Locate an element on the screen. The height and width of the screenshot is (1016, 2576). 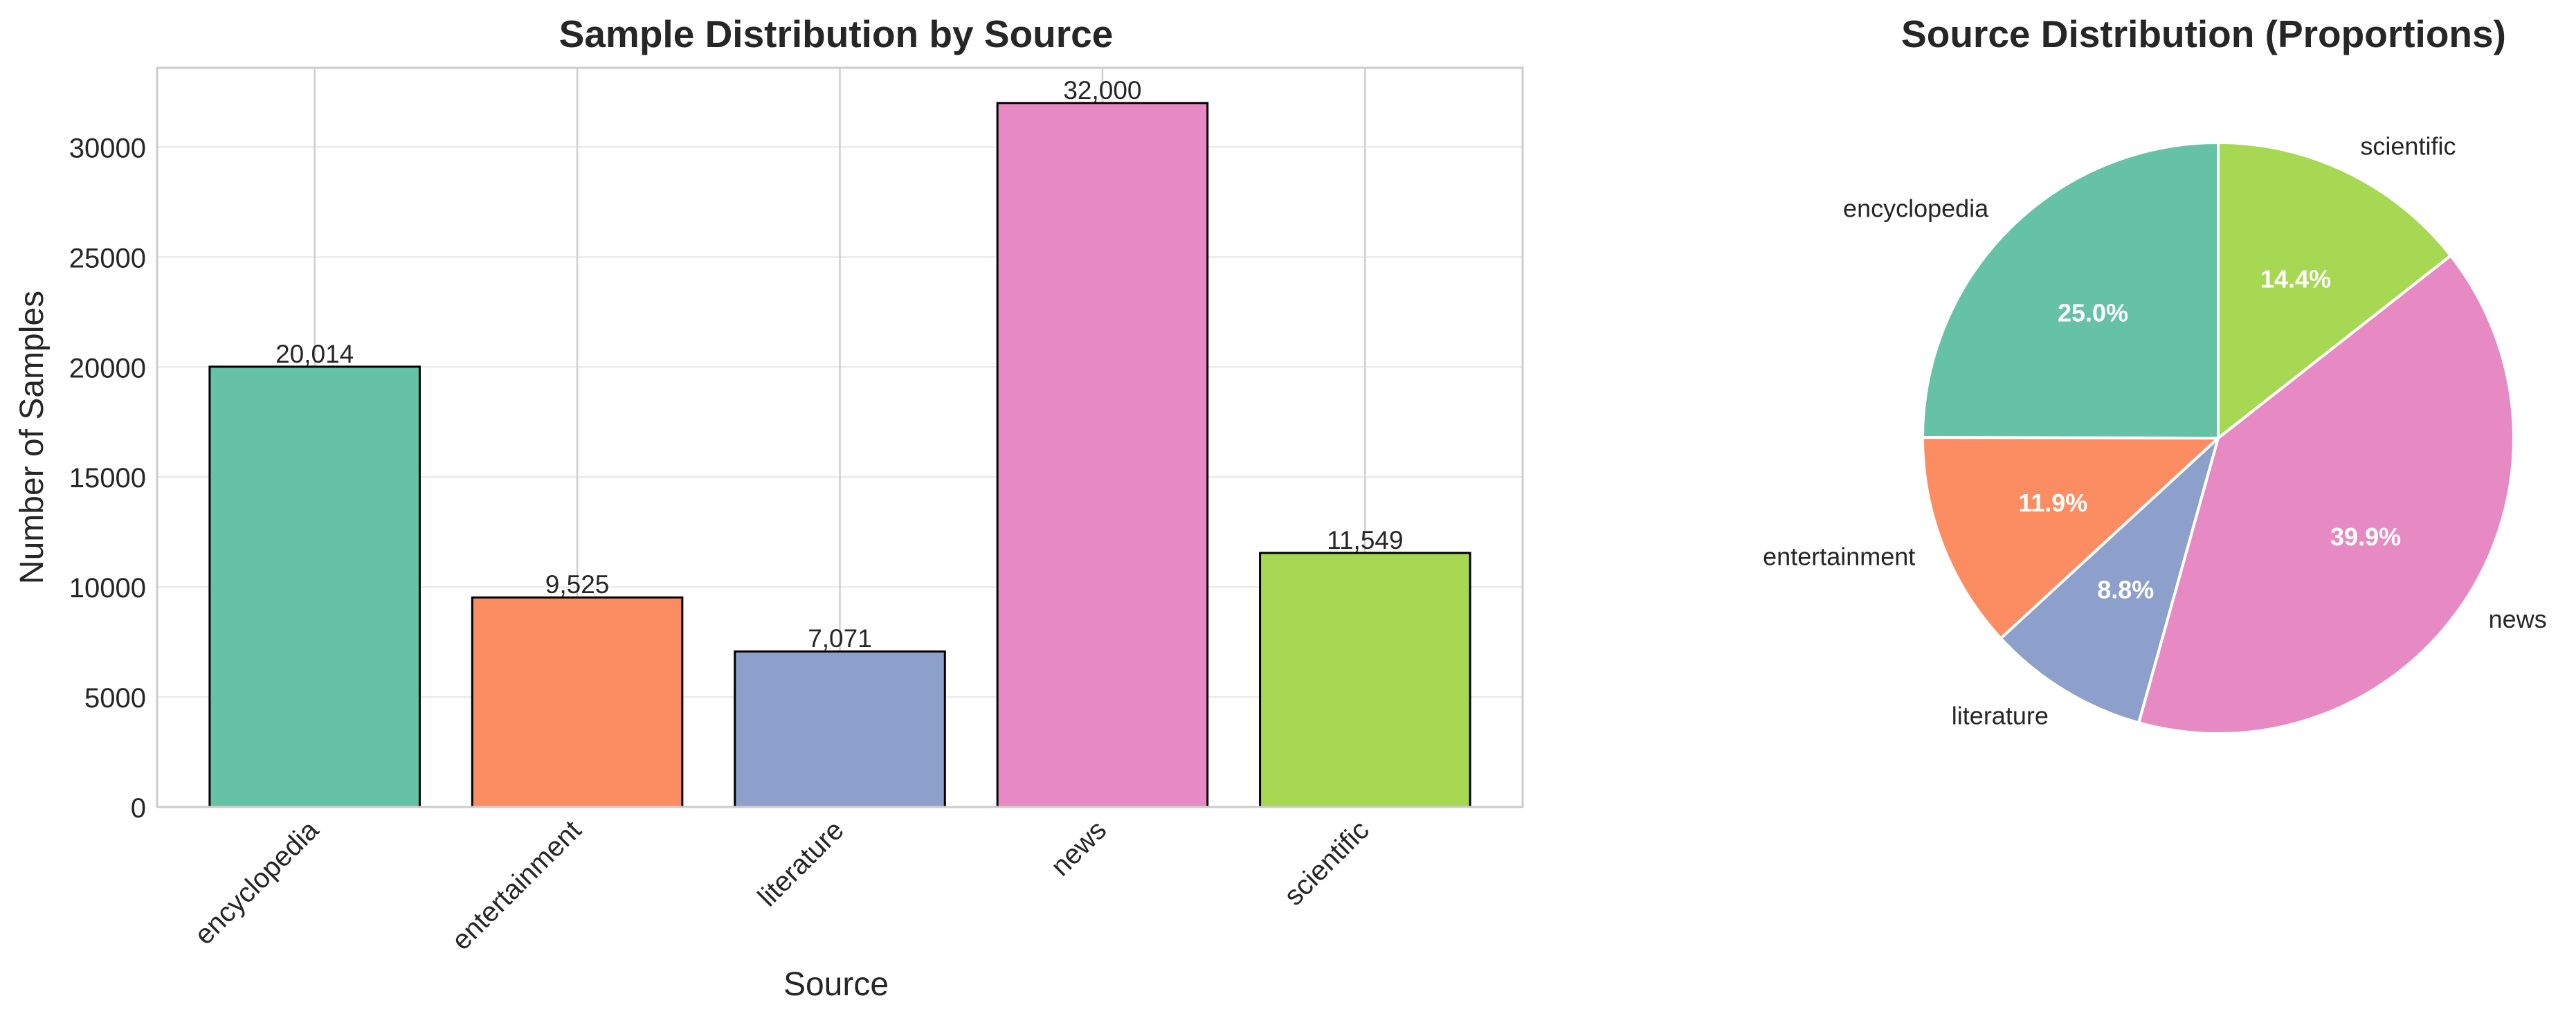
bar-y-tick-label: 15000 is located at coordinates (107, 478).